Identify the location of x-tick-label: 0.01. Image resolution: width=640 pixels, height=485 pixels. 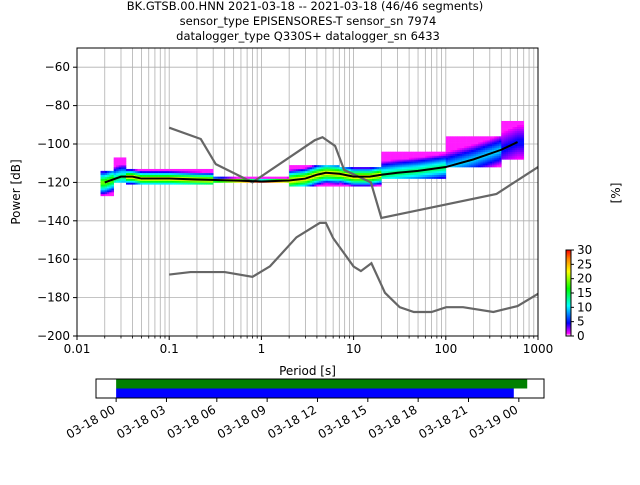
(77, 349).